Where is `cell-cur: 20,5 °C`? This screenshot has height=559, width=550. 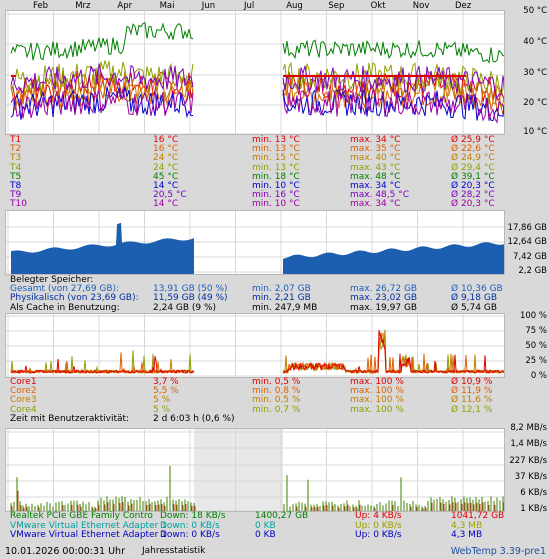 cell-cur: 20,5 °C is located at coordinates (170, 195).